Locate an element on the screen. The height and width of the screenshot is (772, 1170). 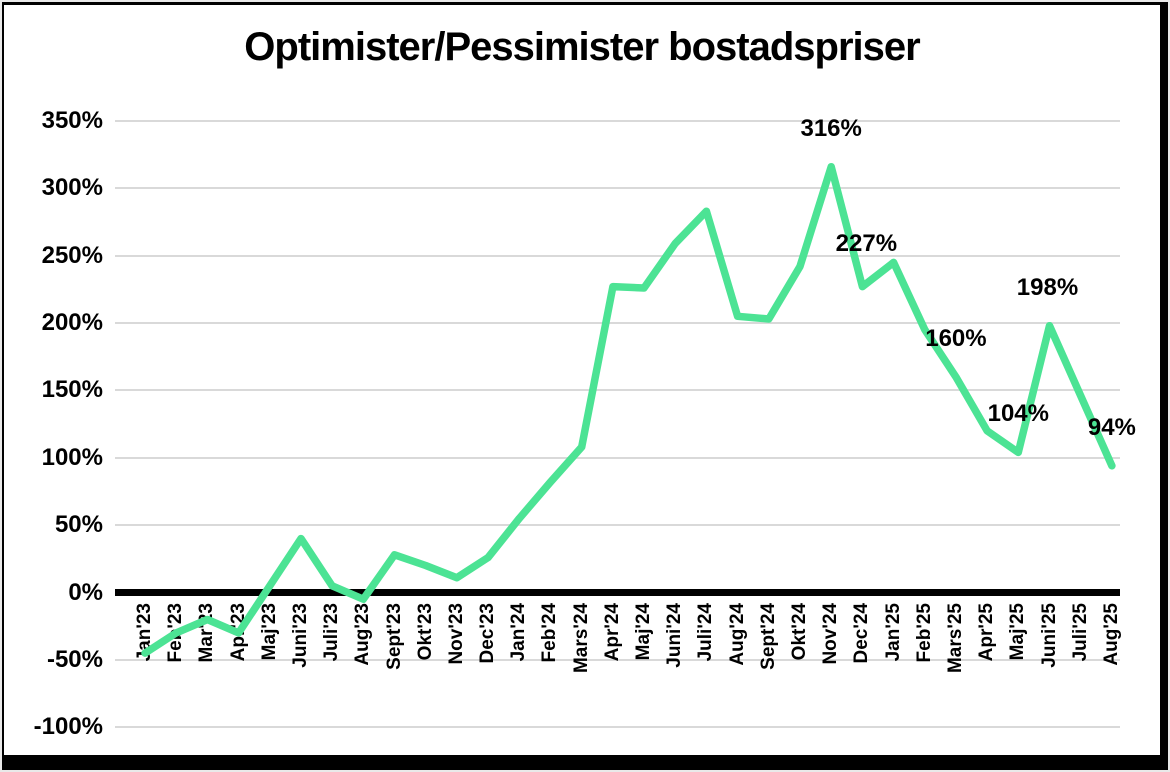
y-axis-tick-label: 0% is located at coordinates (85, 592).